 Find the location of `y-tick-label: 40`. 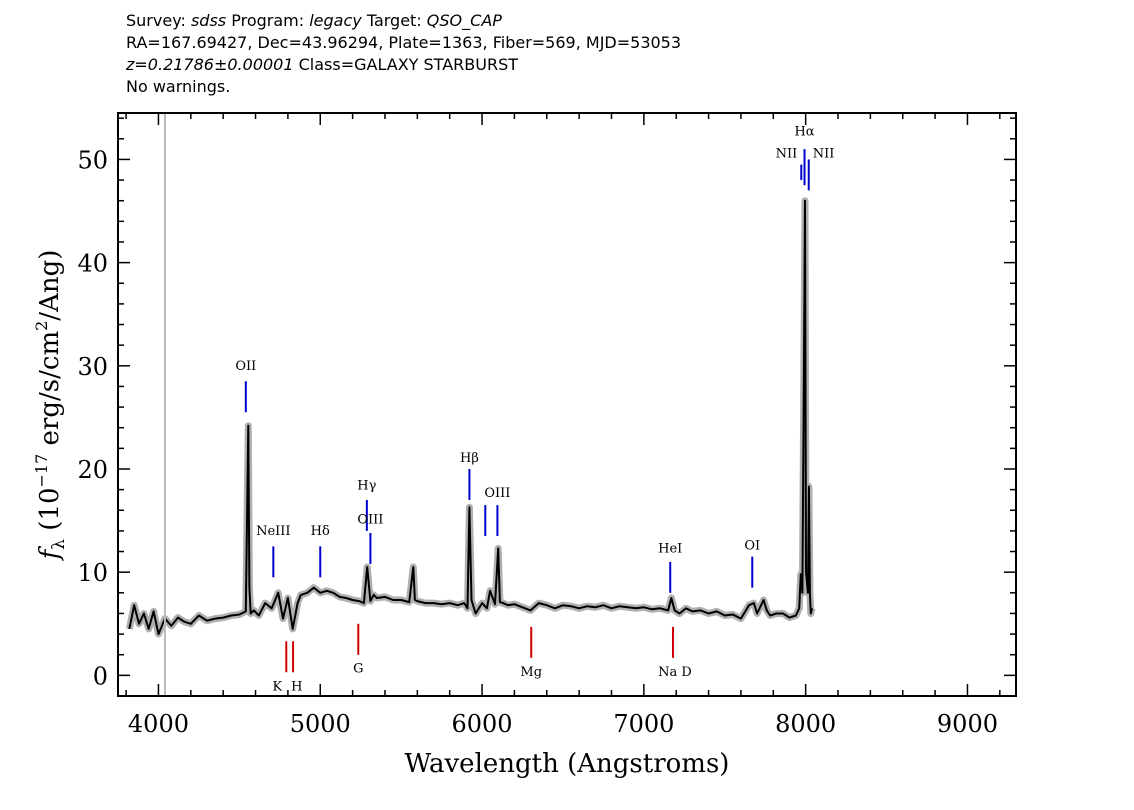

y-tick-label: 40 is located at coordinates (92, 264).